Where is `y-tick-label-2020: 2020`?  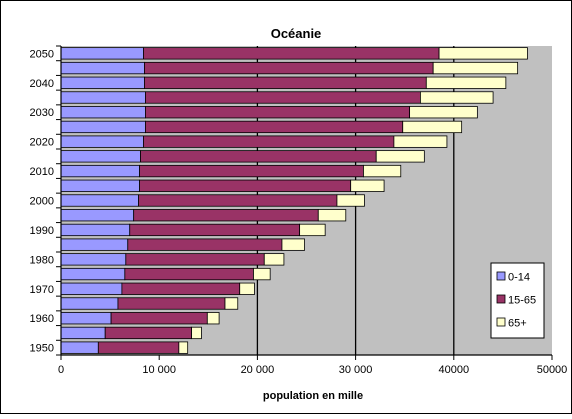 y-tick-label-2020: 2020 is located at coordinates (42, 143).